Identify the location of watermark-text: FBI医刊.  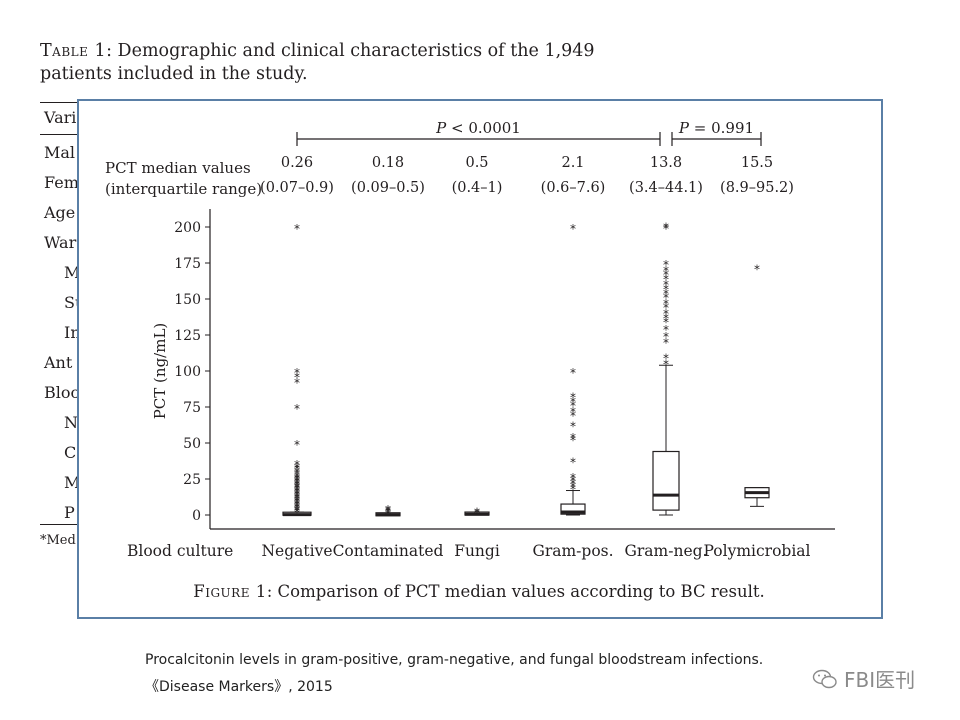
(880, 680).